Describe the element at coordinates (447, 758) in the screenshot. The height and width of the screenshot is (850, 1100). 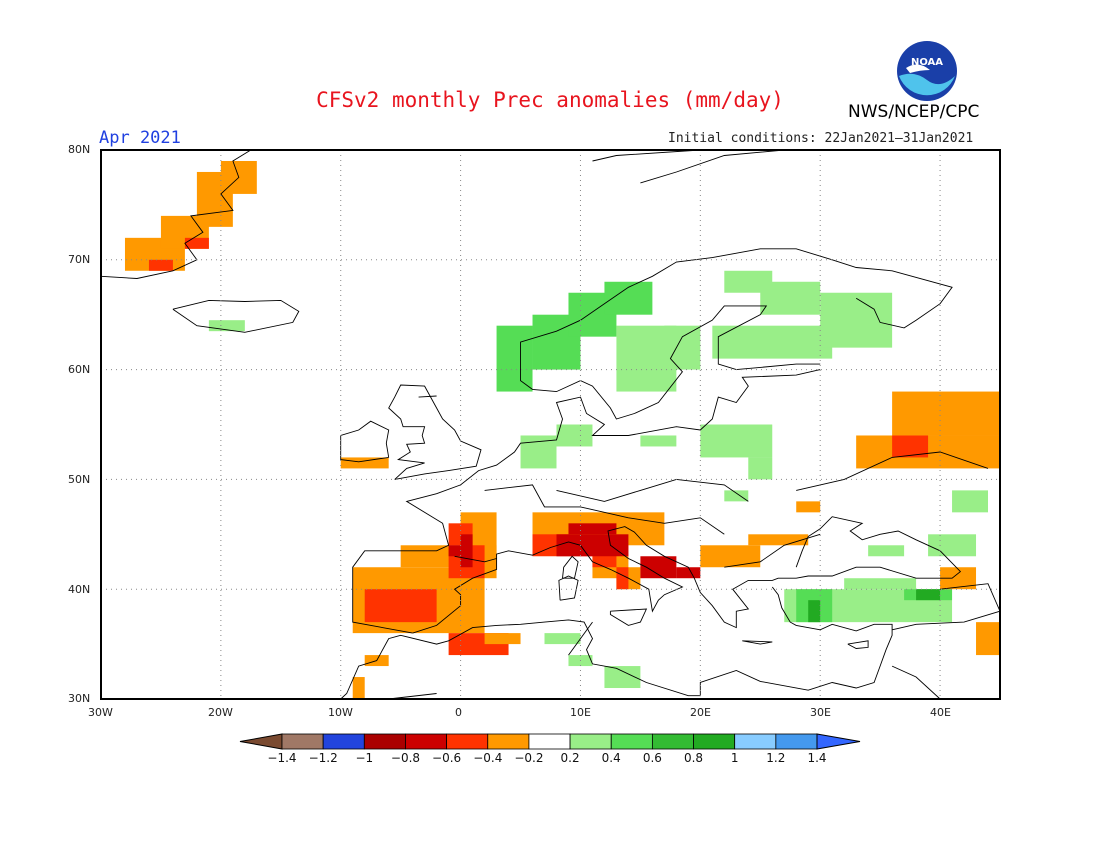
I see `colorbar-label: −0.6` at that location.